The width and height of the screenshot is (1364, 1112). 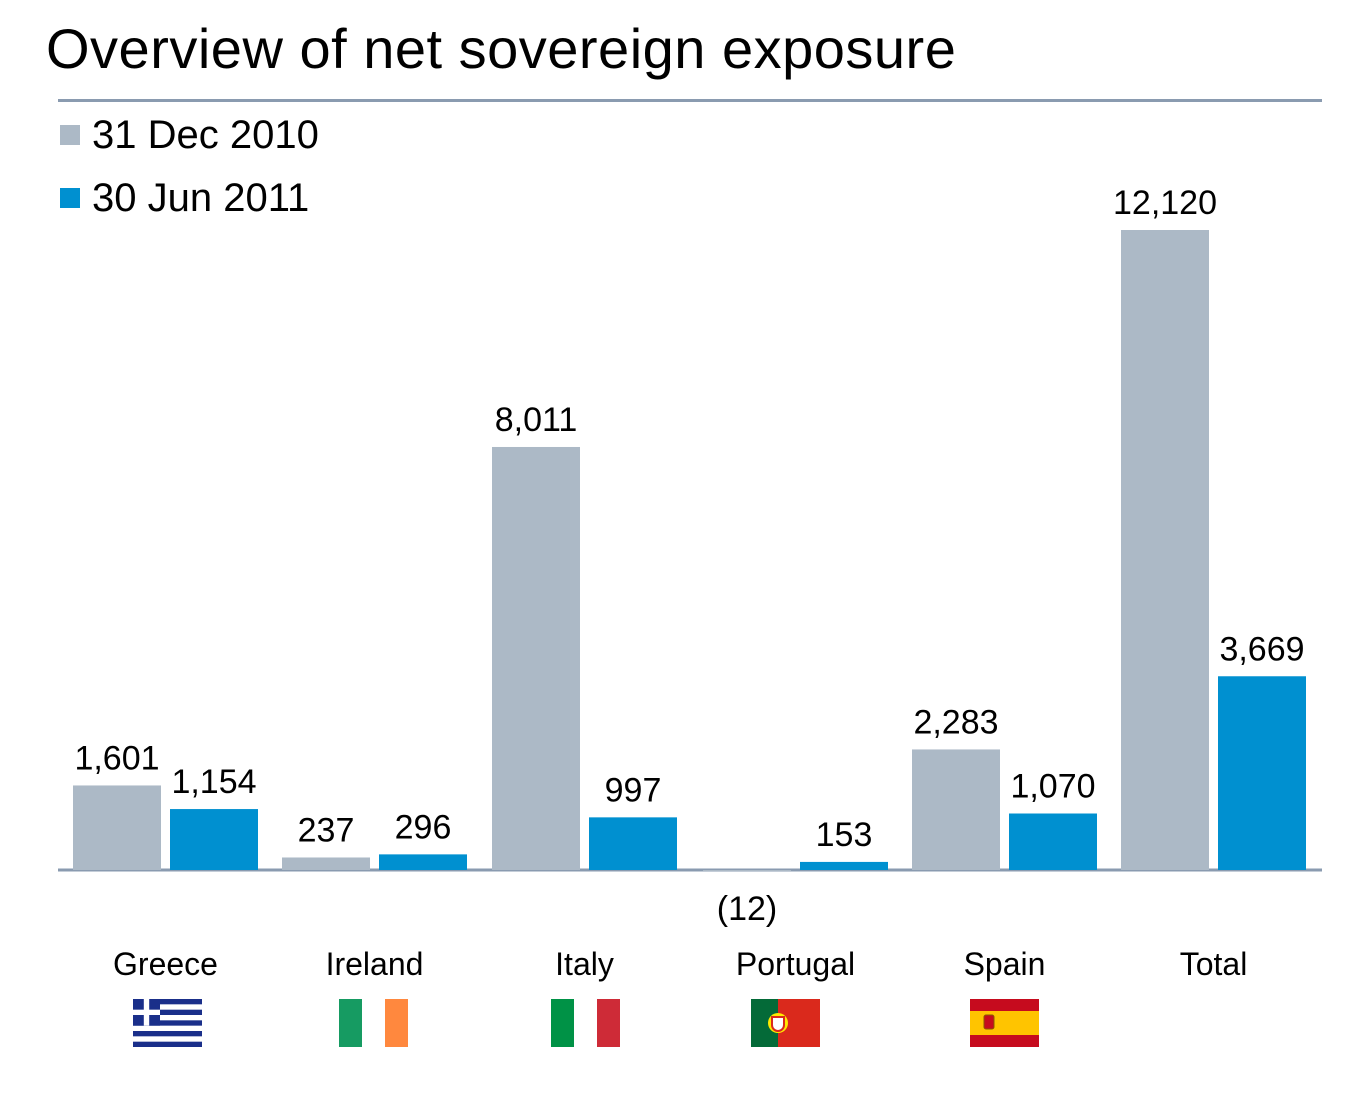 What do you see at coordinates (747, 909) in the screenshot?
I see `data-label-portugal-series-1: (12)` at bounding box center [747, 909].